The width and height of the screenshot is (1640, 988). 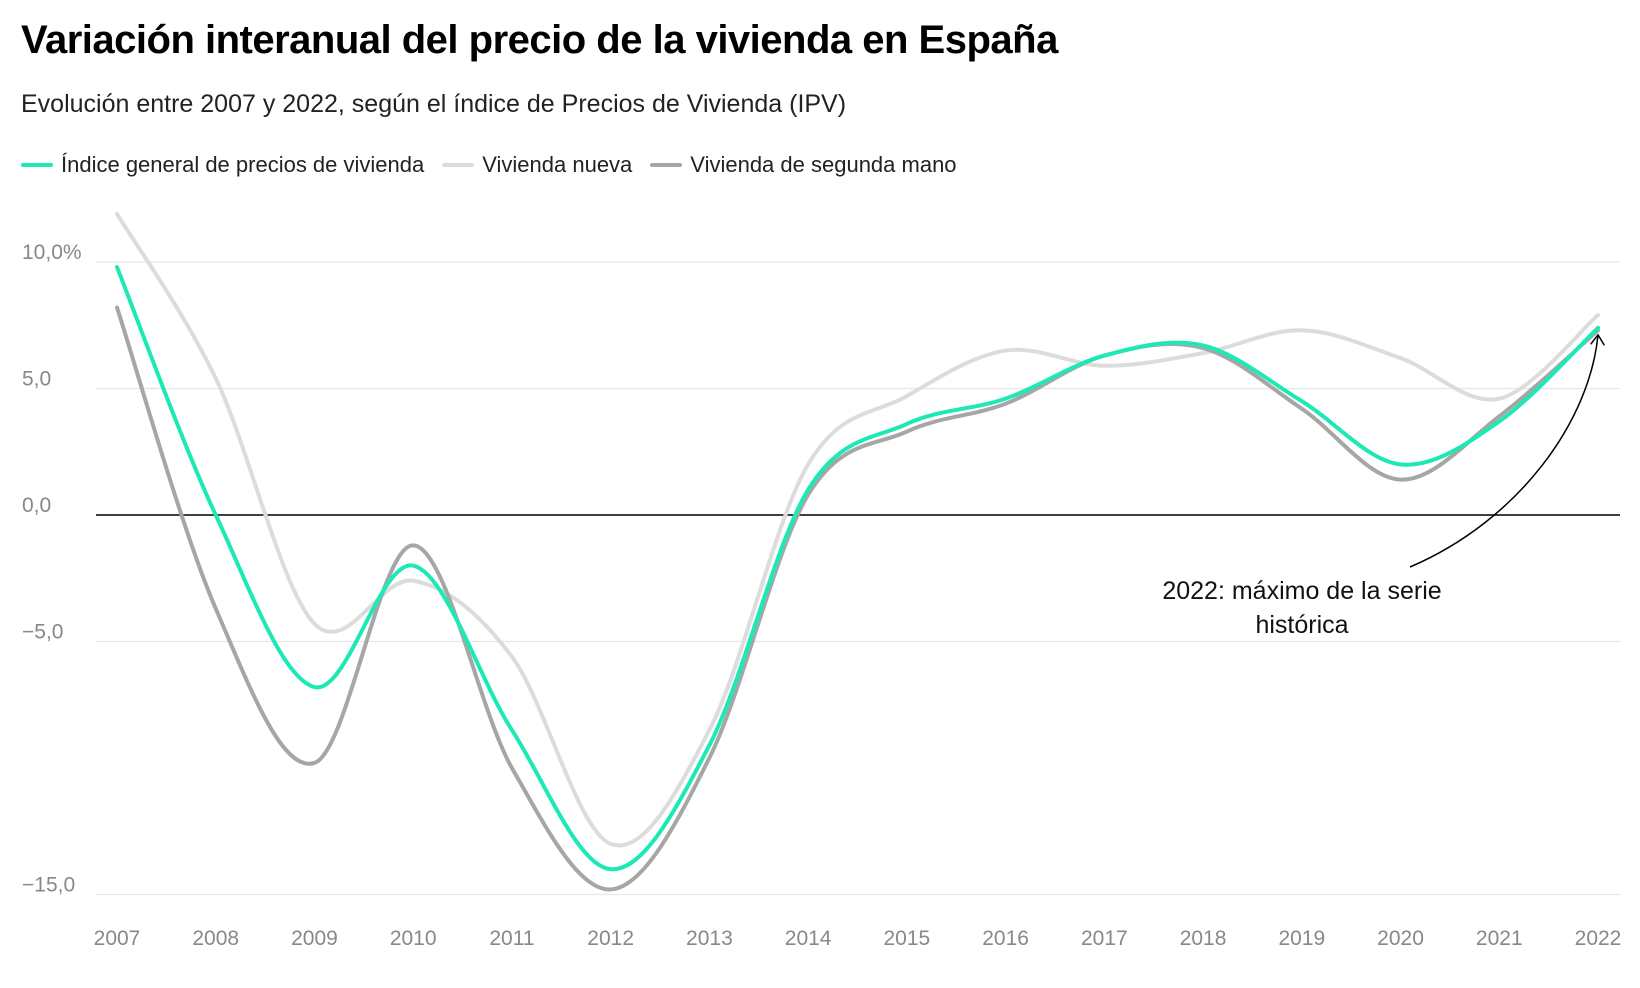 I want to click on x-tick-label: 2021, so click(x=1499, y=938).